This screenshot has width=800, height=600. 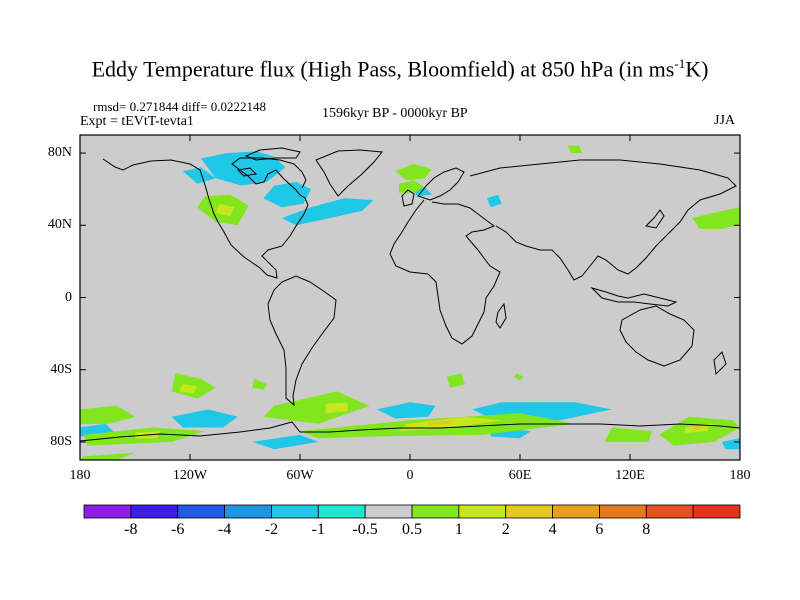 I want to click on coast-north-america, so click(x=205, y=218).